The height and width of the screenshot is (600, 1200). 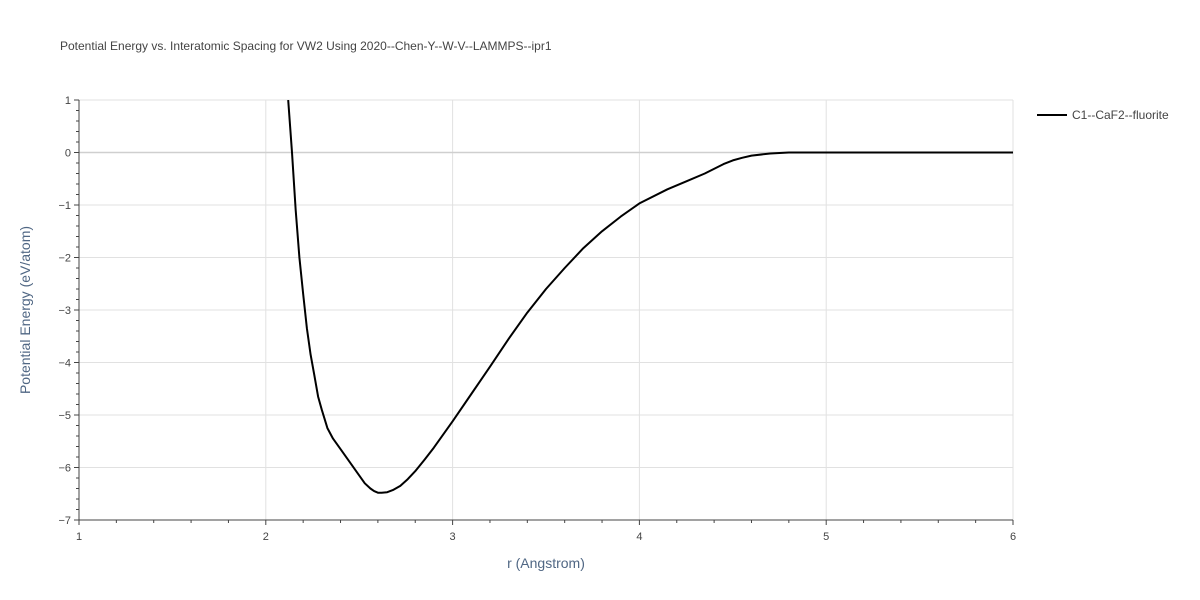 What do you see at coordinates (64, 311) in the screenshot?
I see `y-tick-label: −3` at bounding box center [64, 311].